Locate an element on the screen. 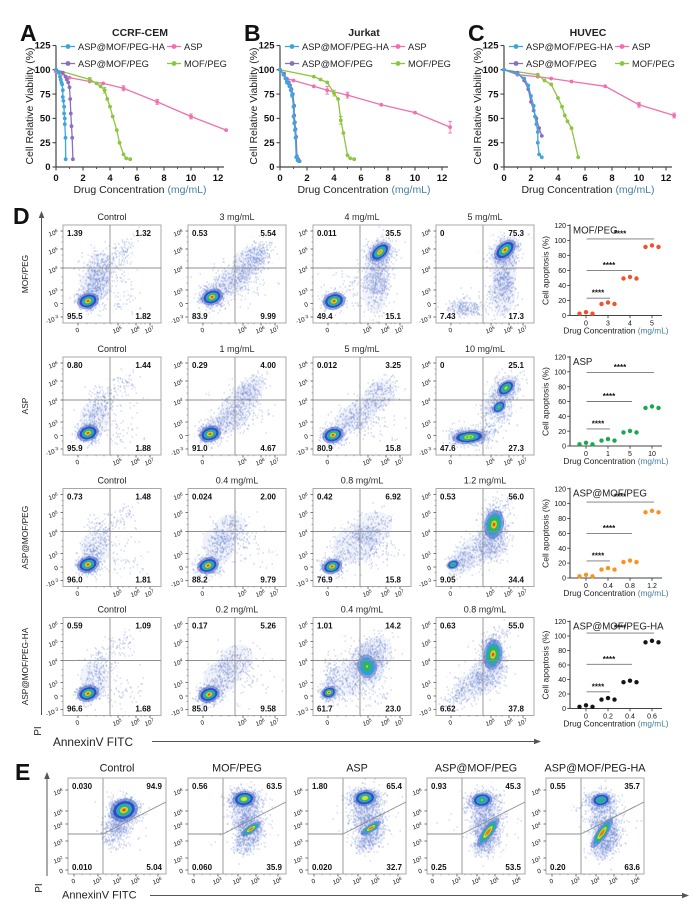  svg-text: Control is located at coordinates (117, 769).